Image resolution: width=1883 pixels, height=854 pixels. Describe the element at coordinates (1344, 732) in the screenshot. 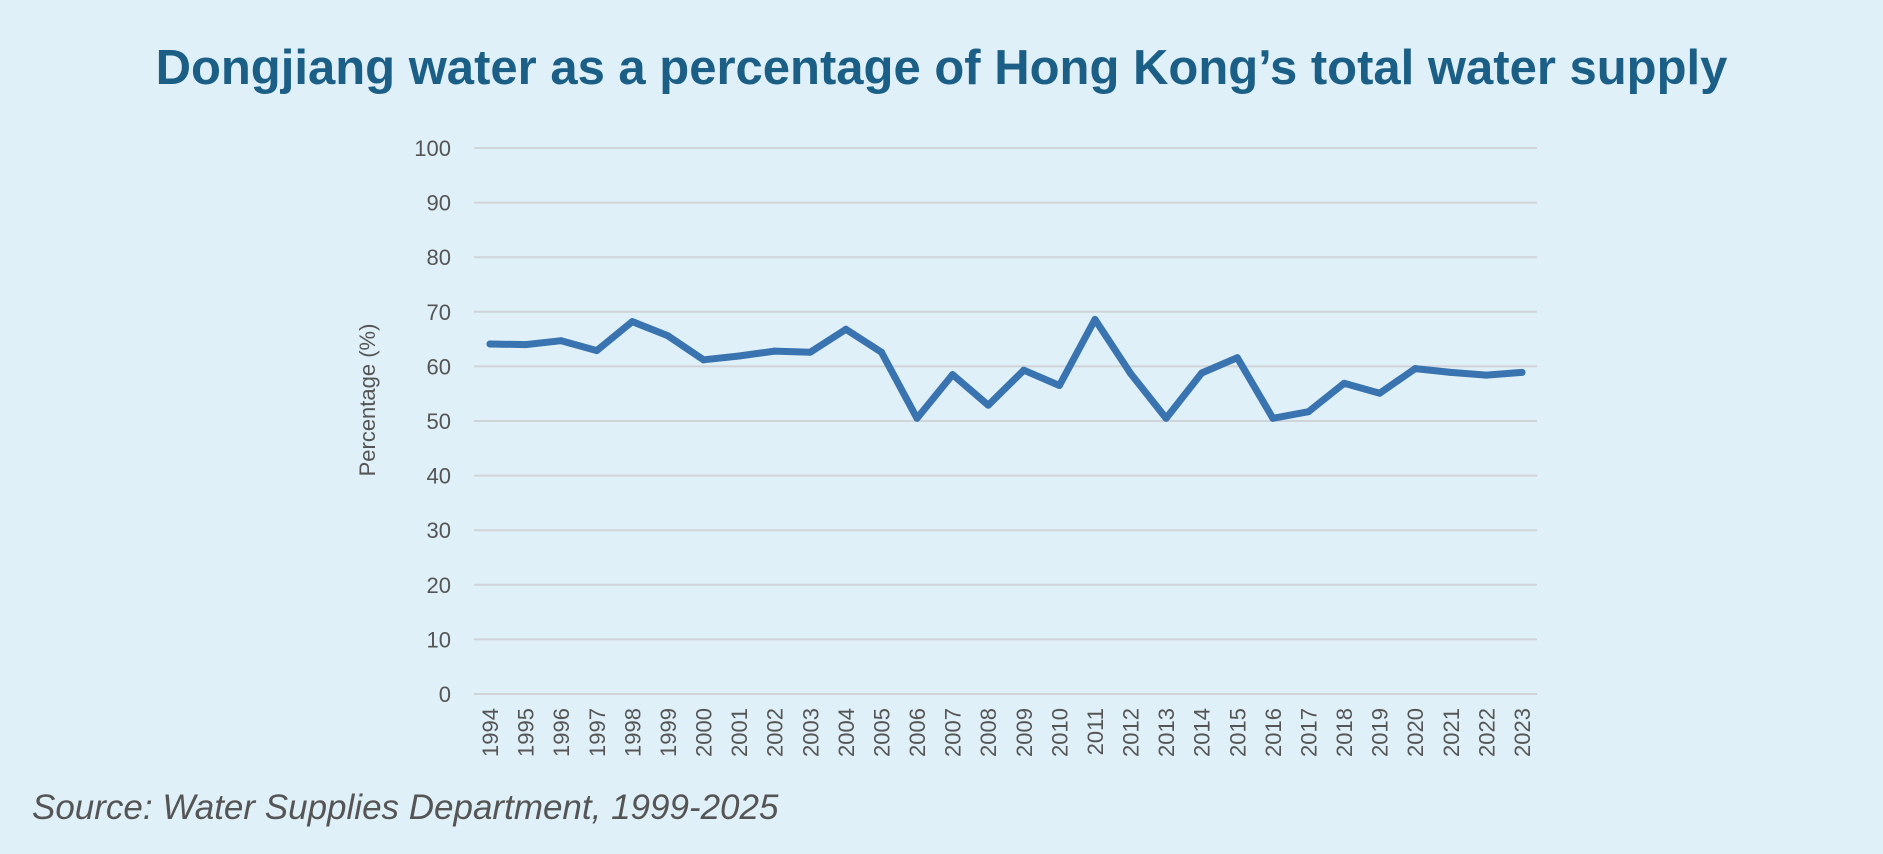

I see `x-tick-label: 2018` at that location.